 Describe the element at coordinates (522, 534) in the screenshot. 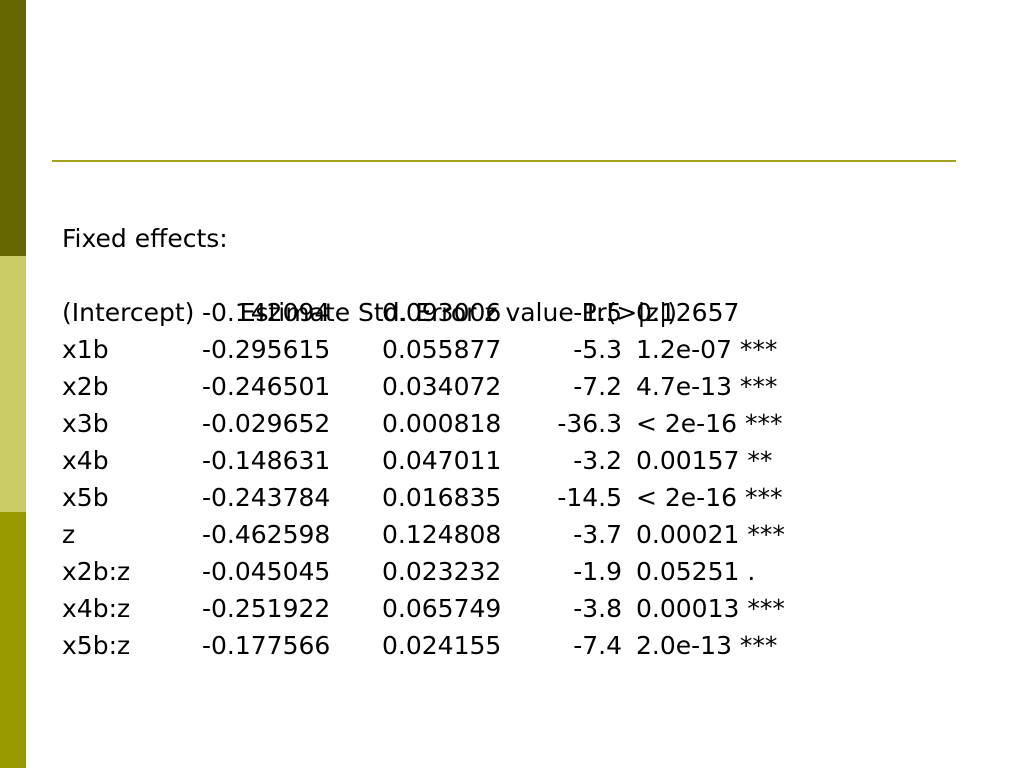

I see `table-row: z -0.462598 0.124808 -3.7 0.00021 ***` at that location.